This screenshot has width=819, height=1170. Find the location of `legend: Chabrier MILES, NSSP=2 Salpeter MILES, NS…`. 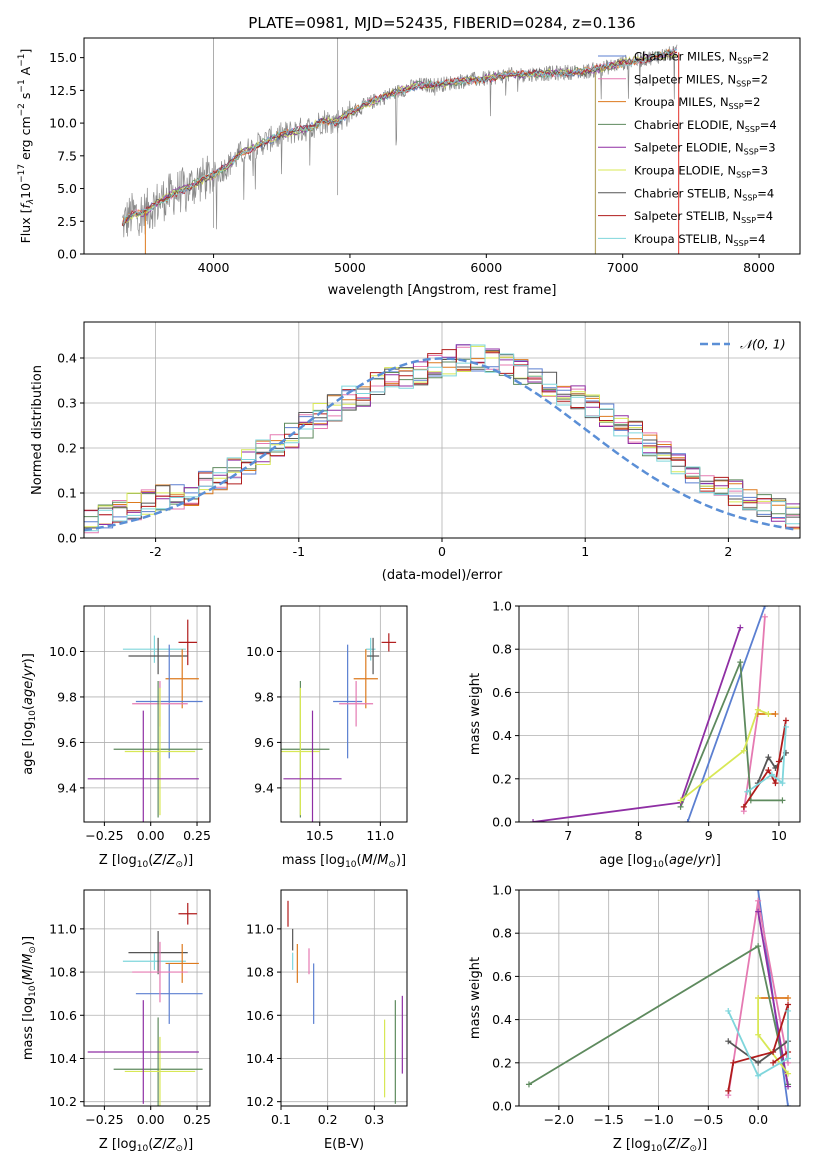

legend: Chabrier MILES, NSSP=2 Salpeter MILES, NS… is located at coordinates (687, 149).